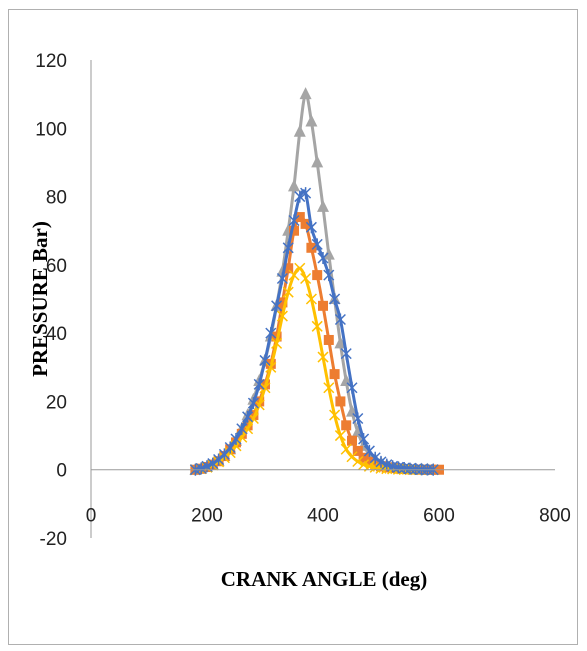 This screenshot has height=651, width=587. I want to click on y-tick-label: 120, so click(51, 61).